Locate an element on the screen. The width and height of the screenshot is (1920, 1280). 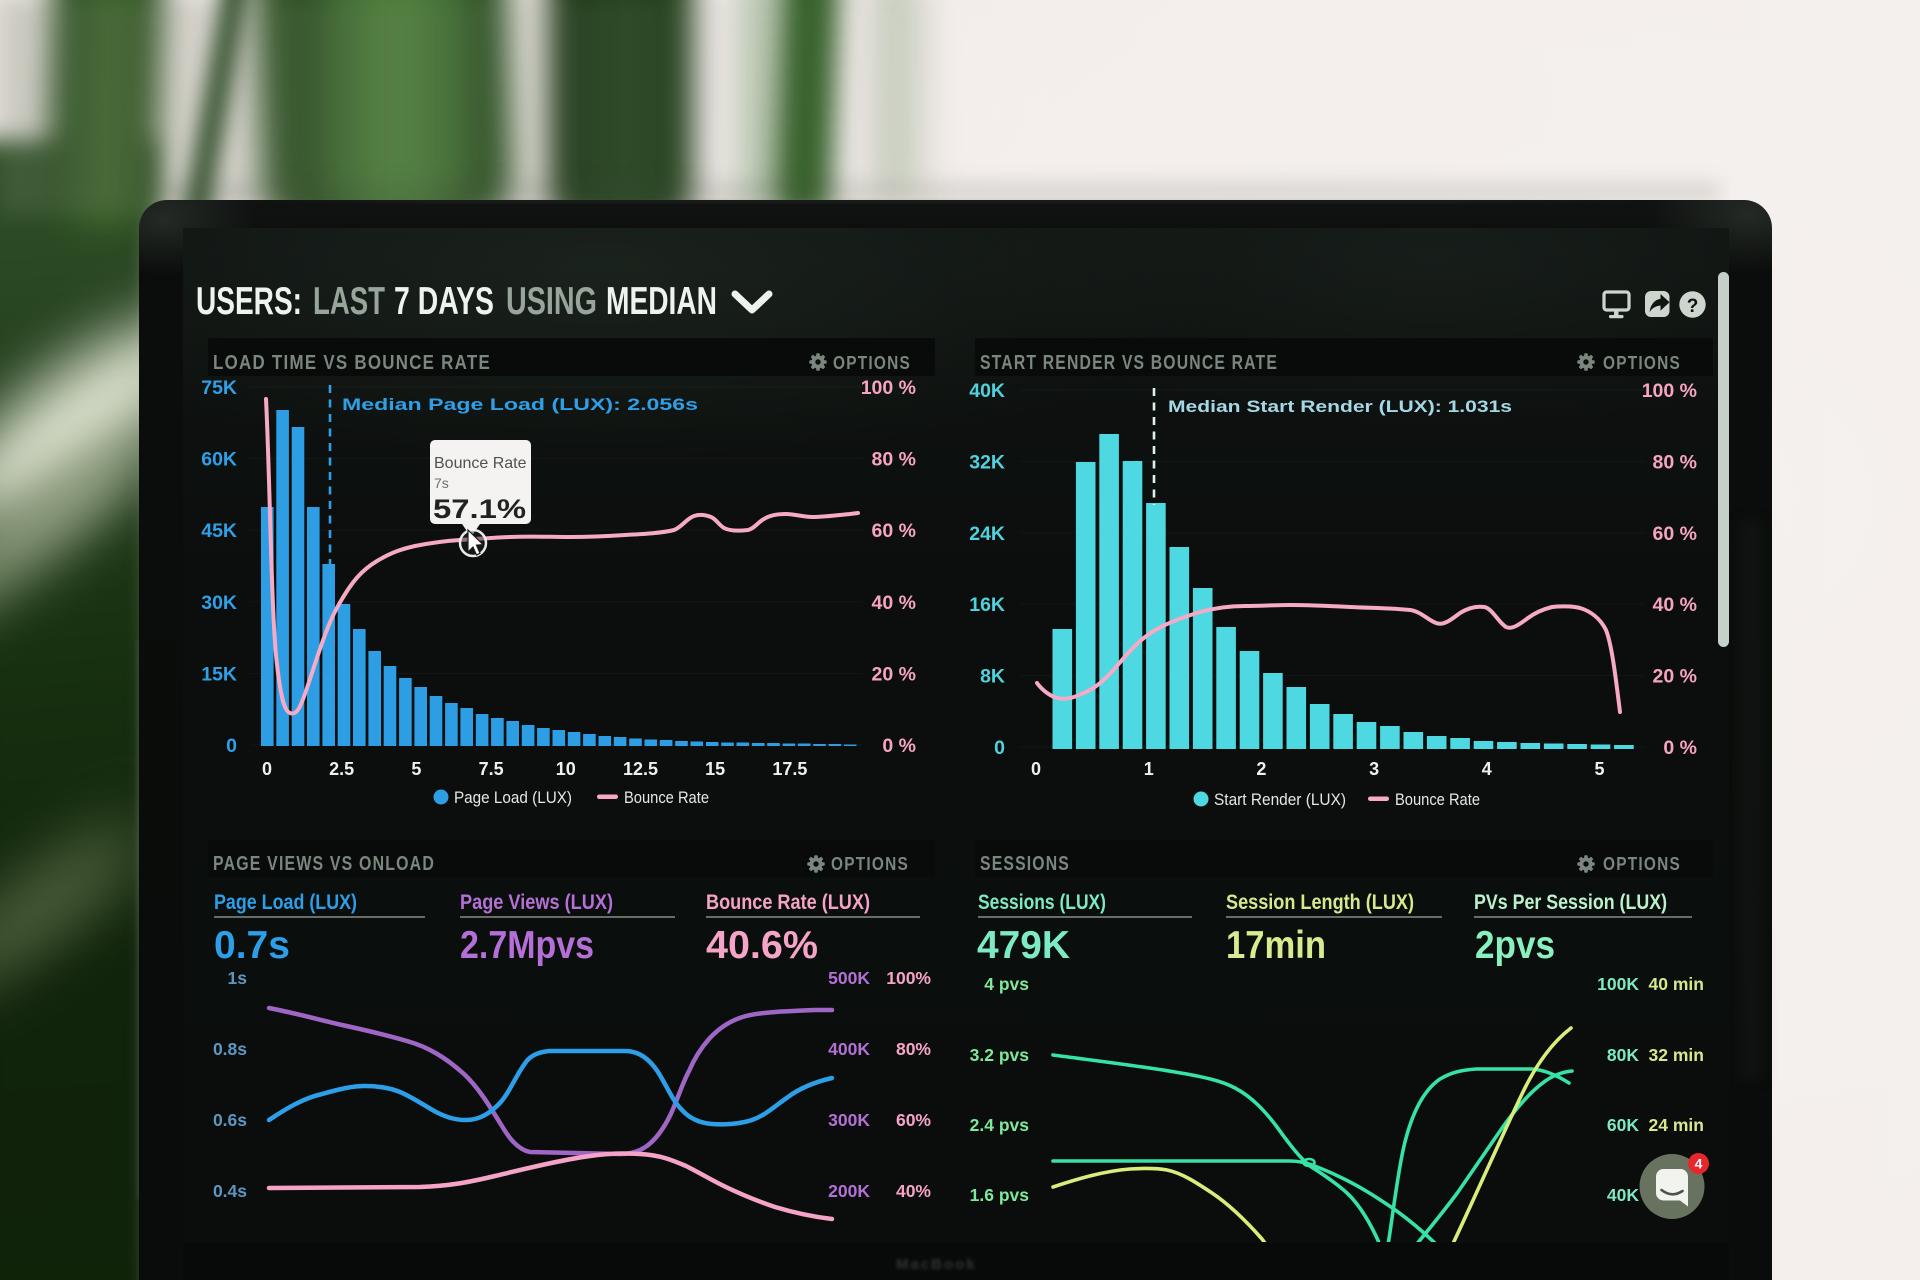
svg-text: 1s is located at coordinates (238, 978).